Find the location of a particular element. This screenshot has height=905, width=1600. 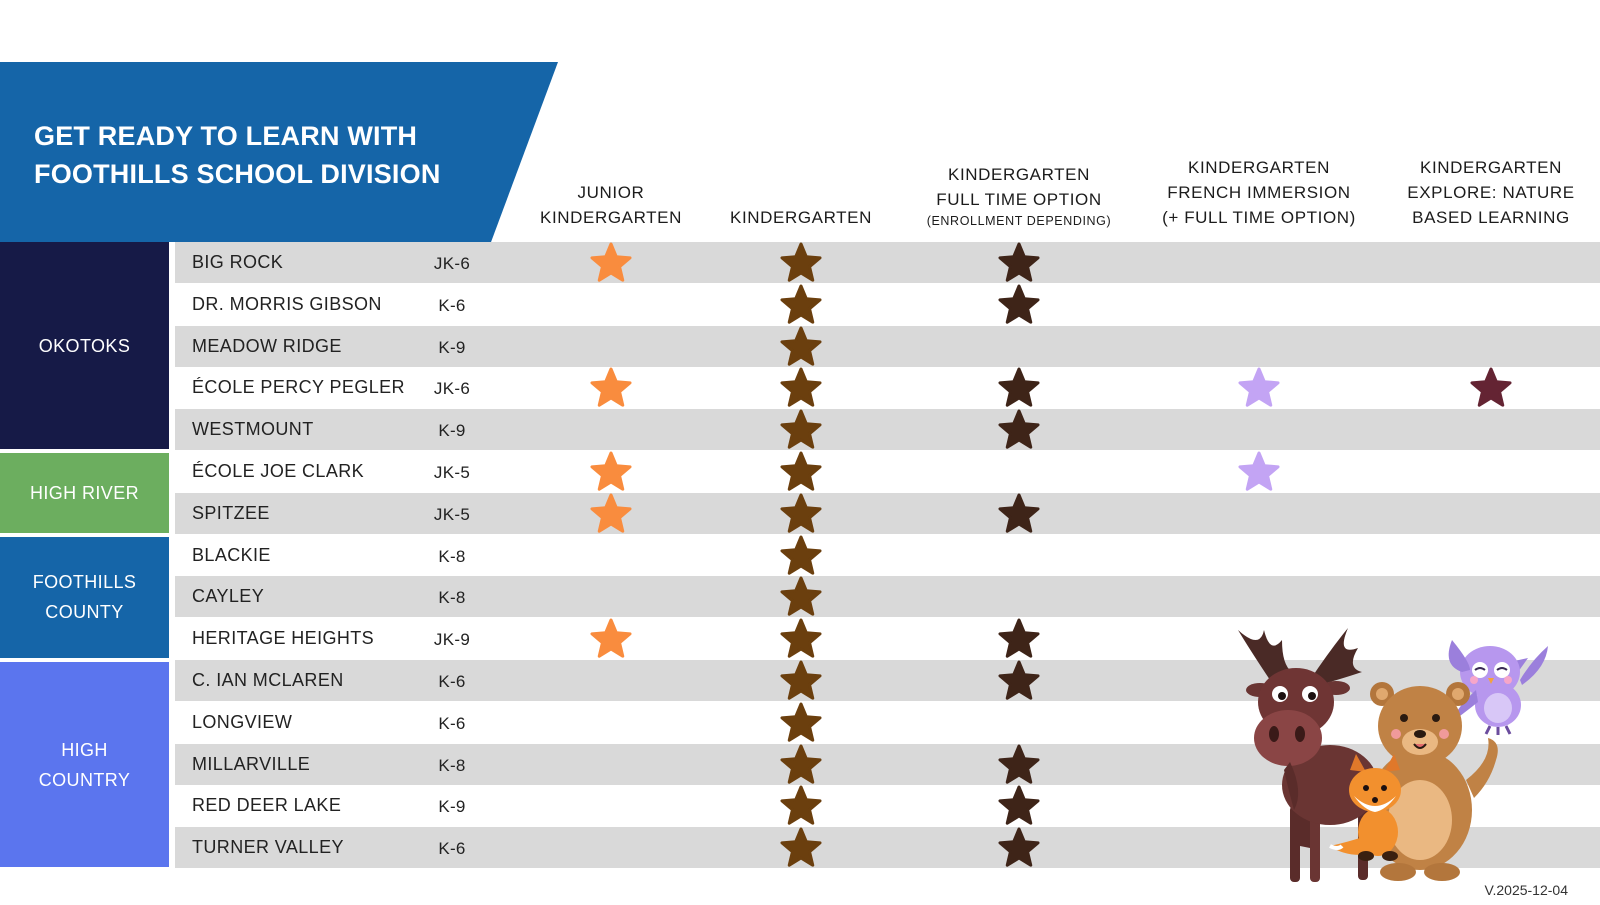

region-name: FOOTHILLS COUNTY is located at coordinates (84, 597).